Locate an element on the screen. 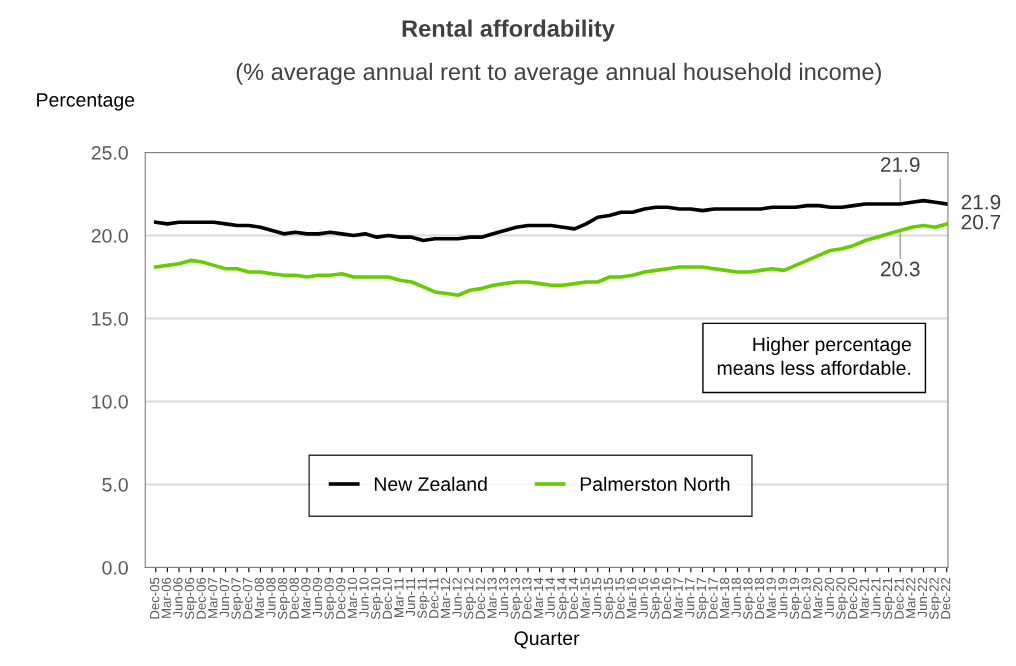 The height and width of the screenshot is (666, 1016). x-tick-label: Dec-11 is located at coordinates (434, 597).